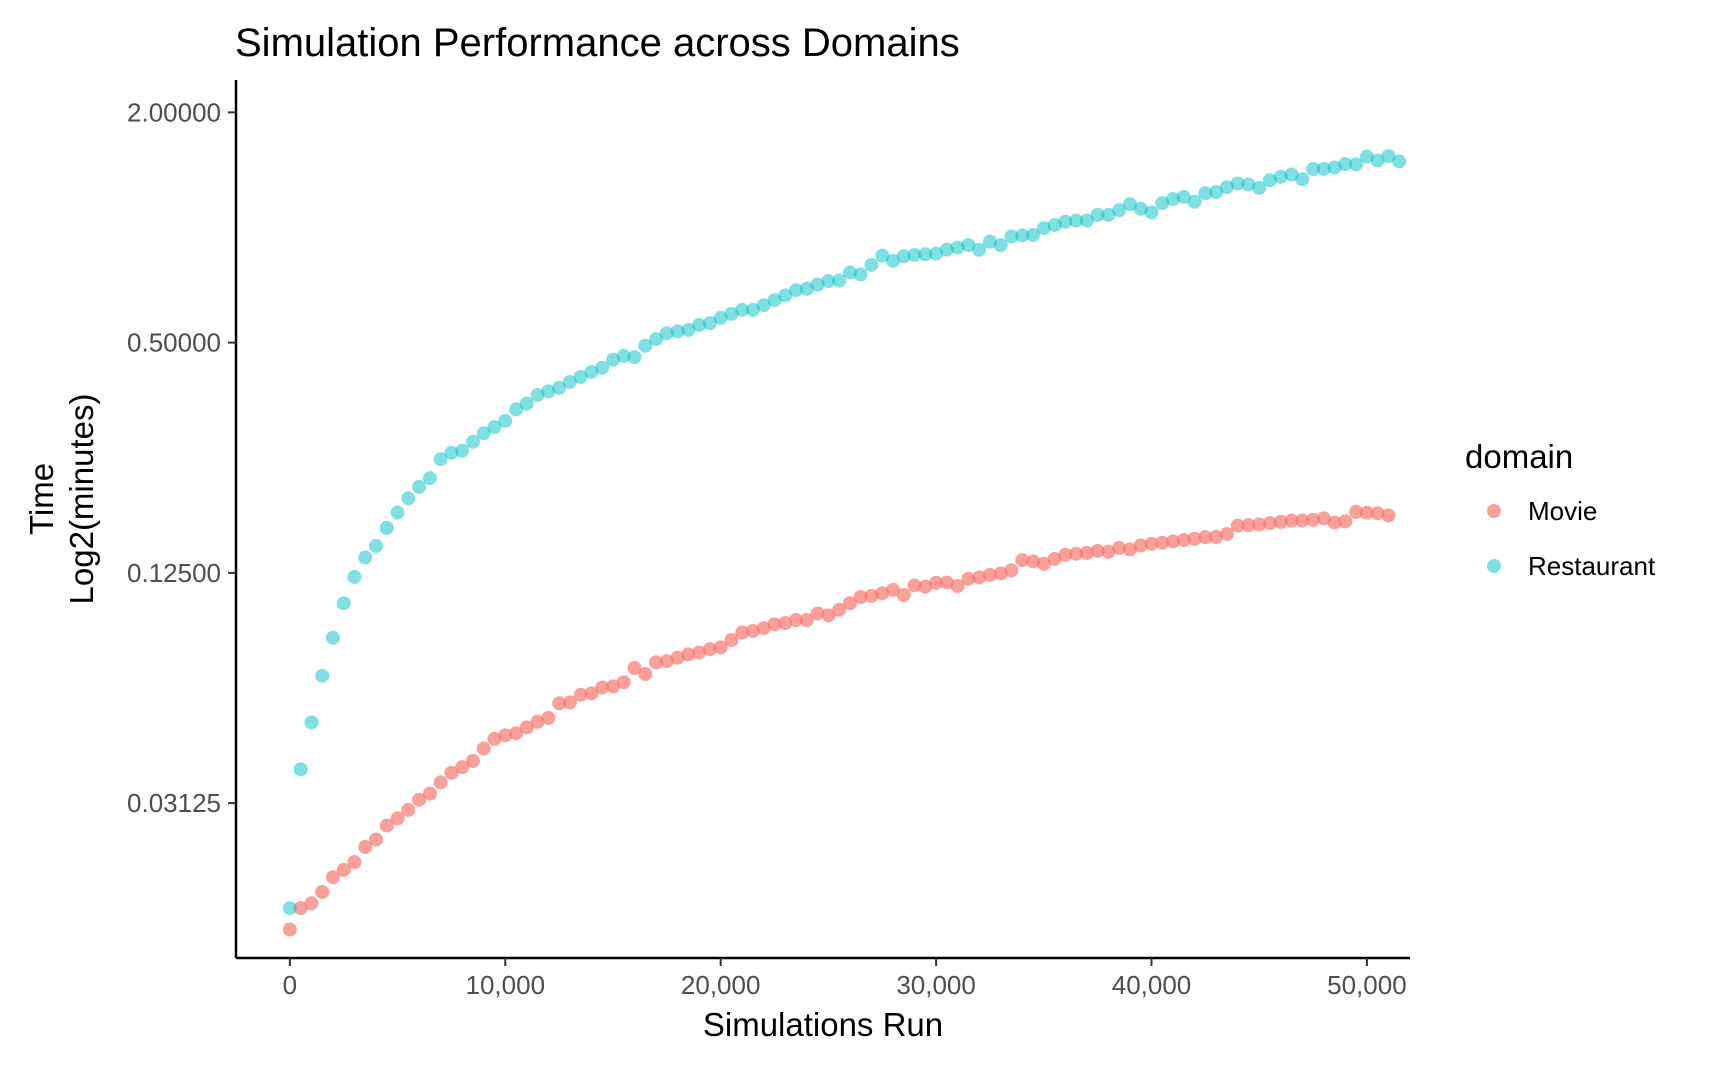 Image resolution: width=1734 pixels, height=1068 pixels. Describe the element at coordinates (845, 979) in the screenshot. I see `x-axis-ticks: 0 10,000 20,000 30,000 40,000 50,000` at that location.